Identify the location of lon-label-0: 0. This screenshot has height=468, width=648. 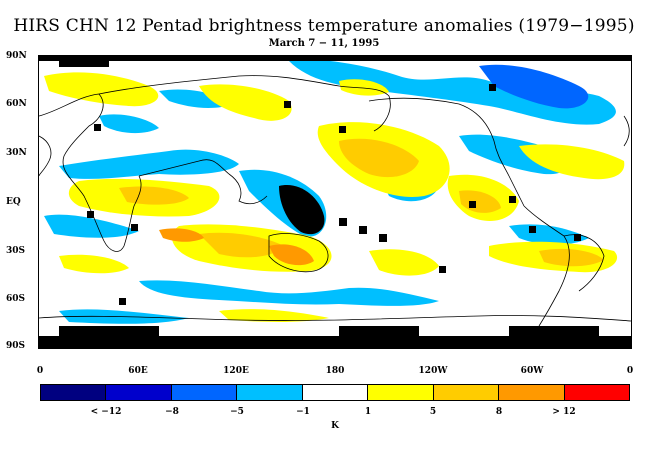
(40, 371).